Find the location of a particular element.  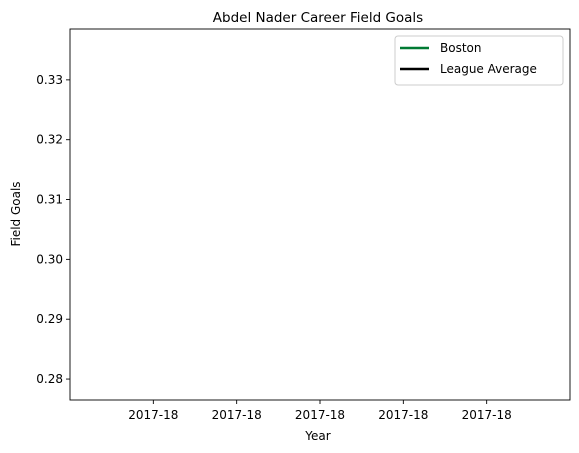

legend-box is located at coordinates (479, 60).